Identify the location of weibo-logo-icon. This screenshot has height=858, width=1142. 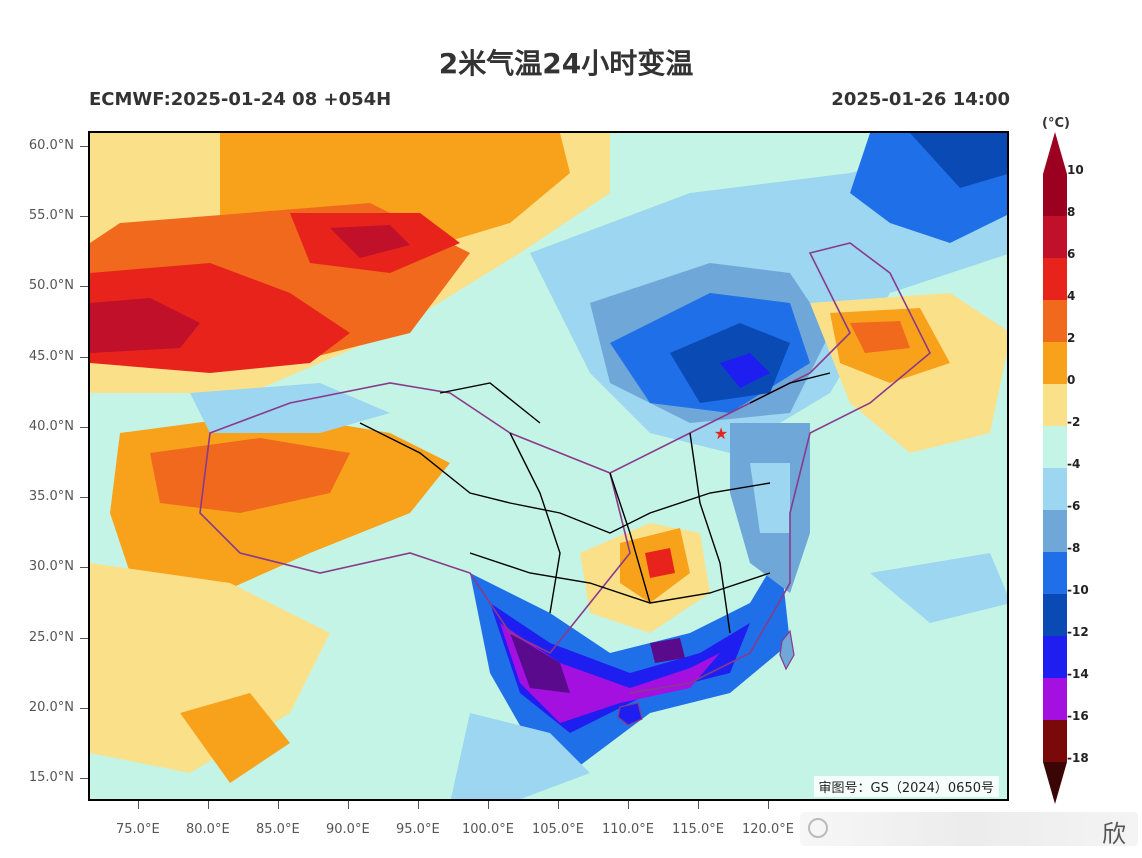
(818, 828).